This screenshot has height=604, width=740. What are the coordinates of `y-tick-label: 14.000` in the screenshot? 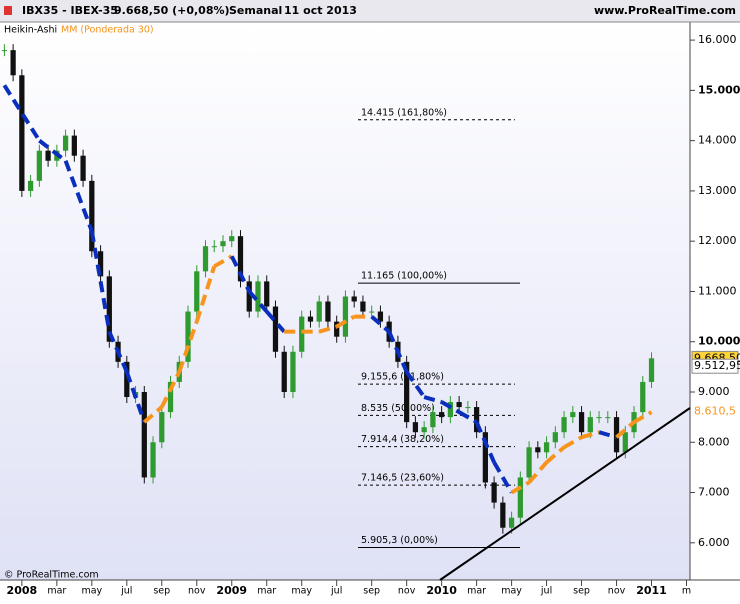 It's located at (717, 140).